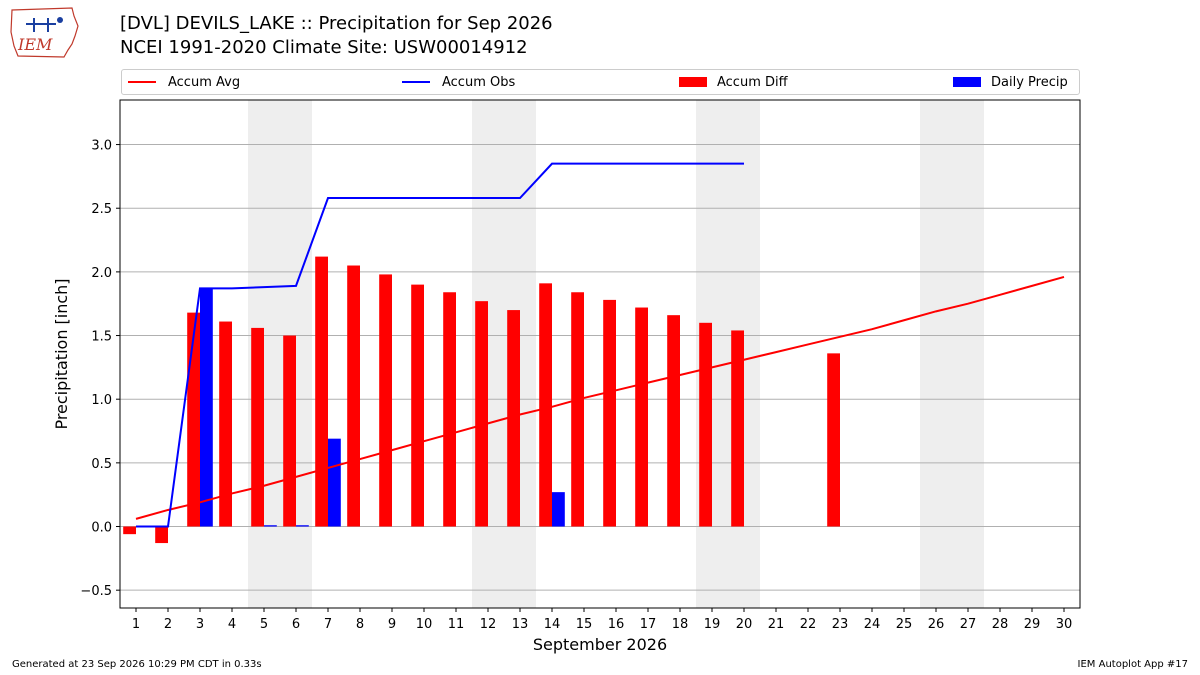 This screenshot has width=1200, height=675. What do you see at coordinates (904, 624) in the screenshot?
I see `x-tick-label: 25` at bounding box center [904, 624].